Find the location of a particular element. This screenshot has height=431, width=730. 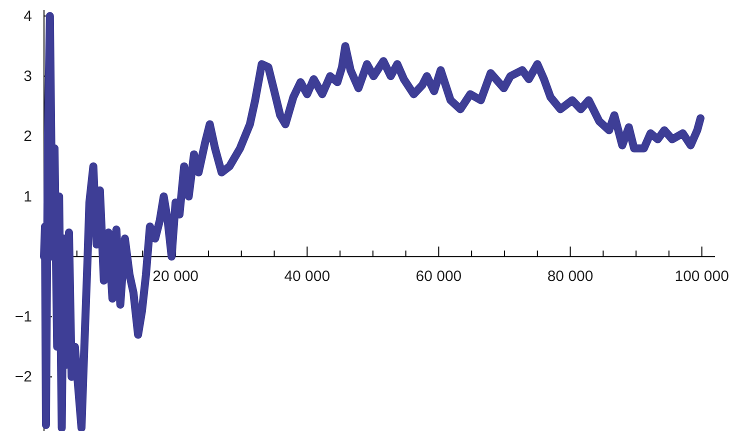

x-tick-label: 100 000 is located at coordinates (701, 277).